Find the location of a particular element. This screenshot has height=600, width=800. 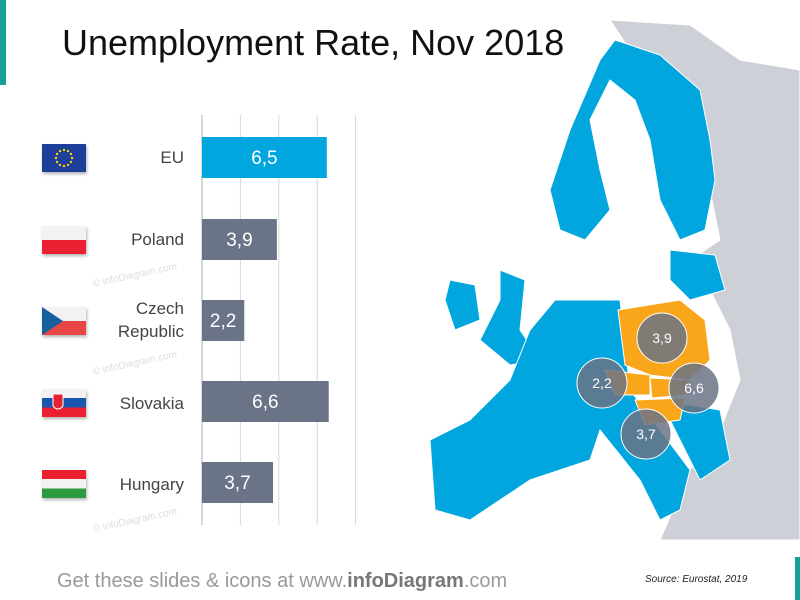

svg-text: 2,2 is located at coordinates (602, 383).